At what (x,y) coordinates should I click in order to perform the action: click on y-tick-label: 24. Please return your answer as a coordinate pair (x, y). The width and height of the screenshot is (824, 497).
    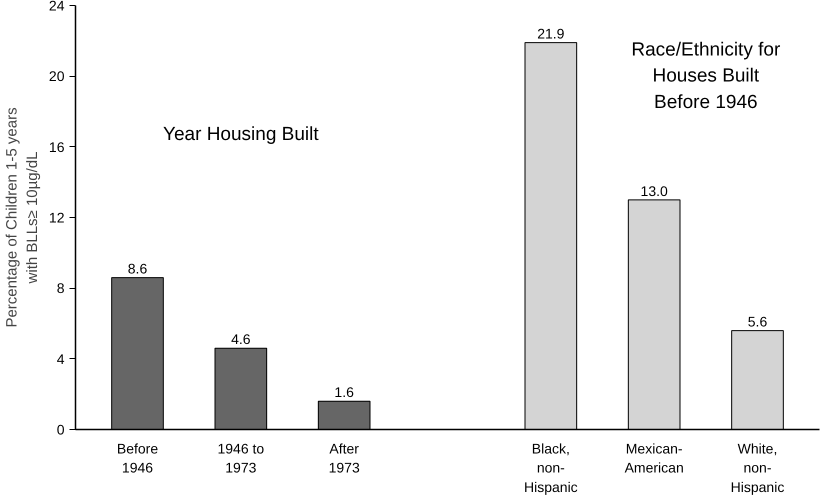
    Looking at the image, I should click on (56, 7).